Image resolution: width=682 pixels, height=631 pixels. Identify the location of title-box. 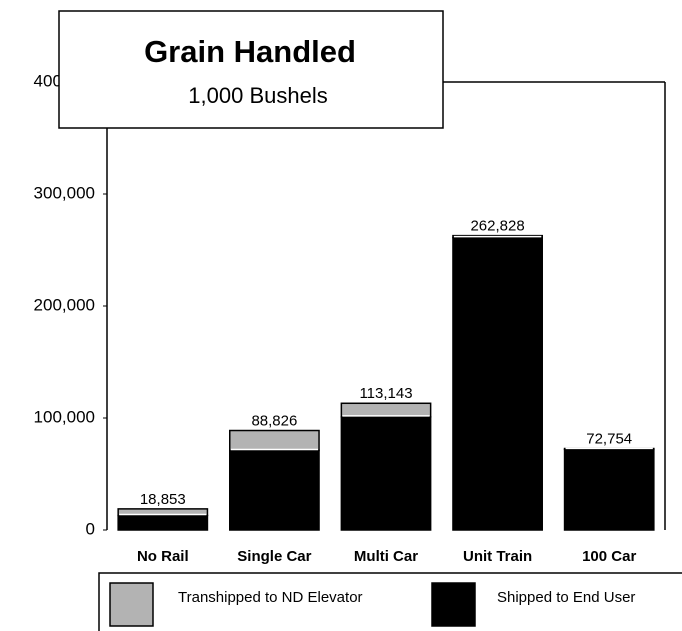
(251, 69).